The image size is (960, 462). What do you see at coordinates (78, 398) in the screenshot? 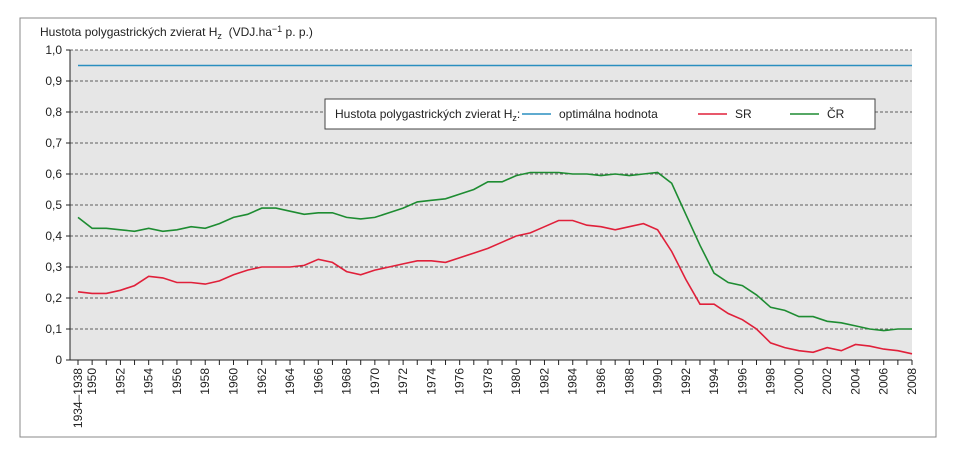
I see `x-tick-label: 1934–1938` at bounding box center [78, 398].